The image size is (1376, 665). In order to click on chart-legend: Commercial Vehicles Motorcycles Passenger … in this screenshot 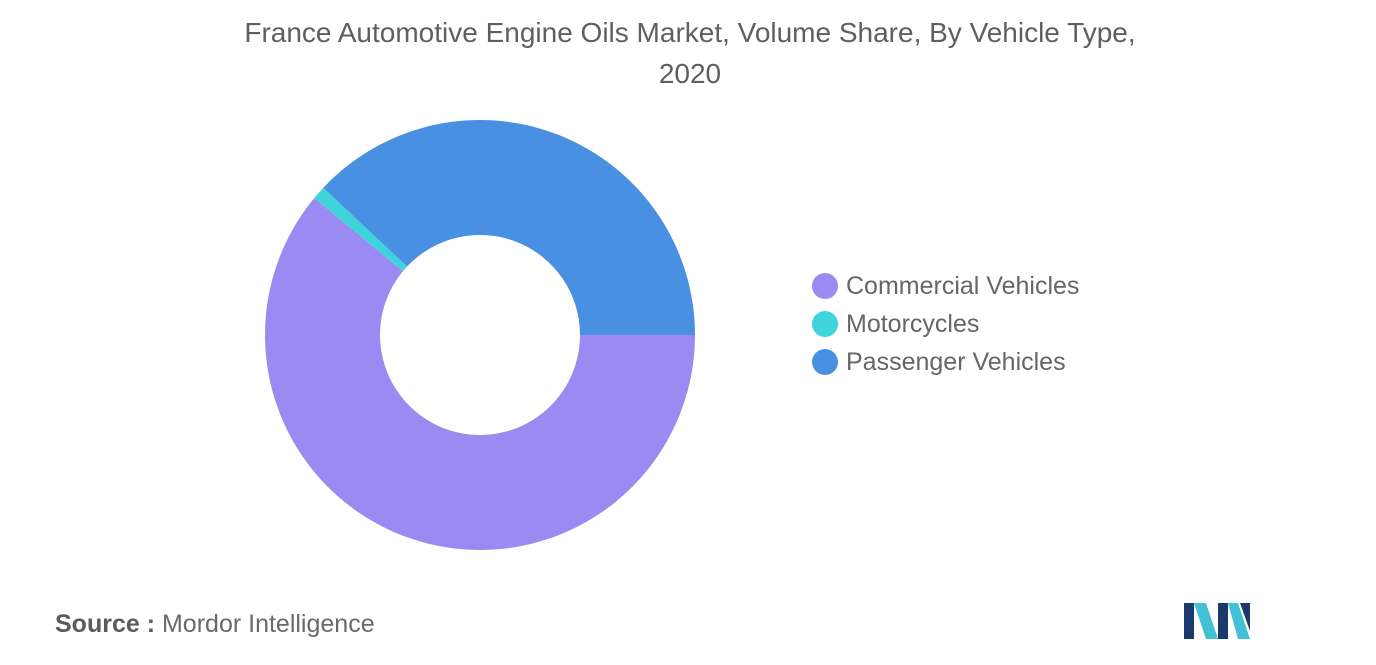, I will do `click(945, 324)`.